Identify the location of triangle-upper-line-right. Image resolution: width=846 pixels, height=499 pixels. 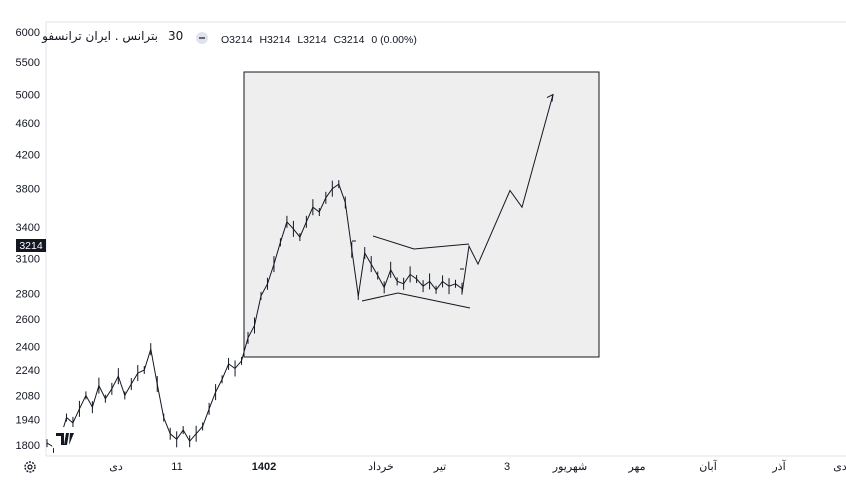
(441, 246).